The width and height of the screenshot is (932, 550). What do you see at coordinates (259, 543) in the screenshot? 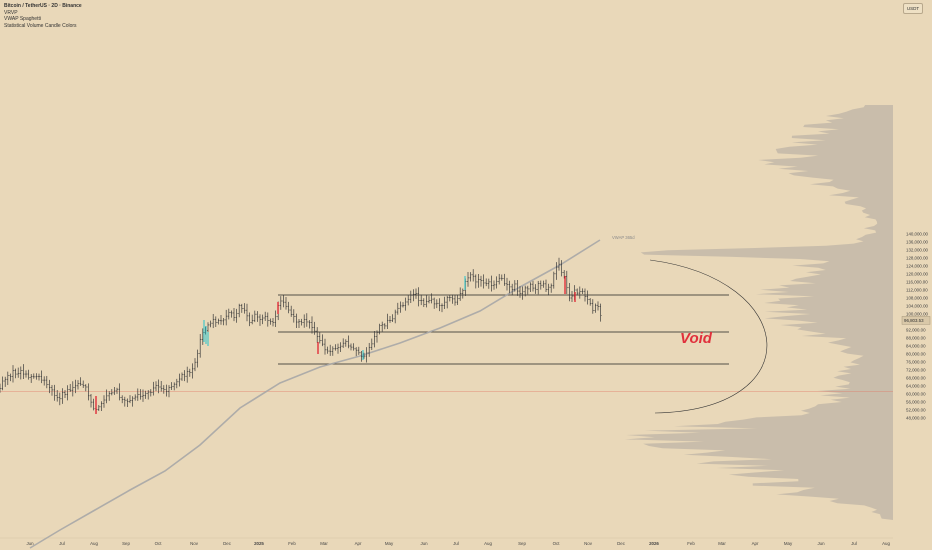
I see `x-tick-label: 2025` at bounding box center [259, 543].